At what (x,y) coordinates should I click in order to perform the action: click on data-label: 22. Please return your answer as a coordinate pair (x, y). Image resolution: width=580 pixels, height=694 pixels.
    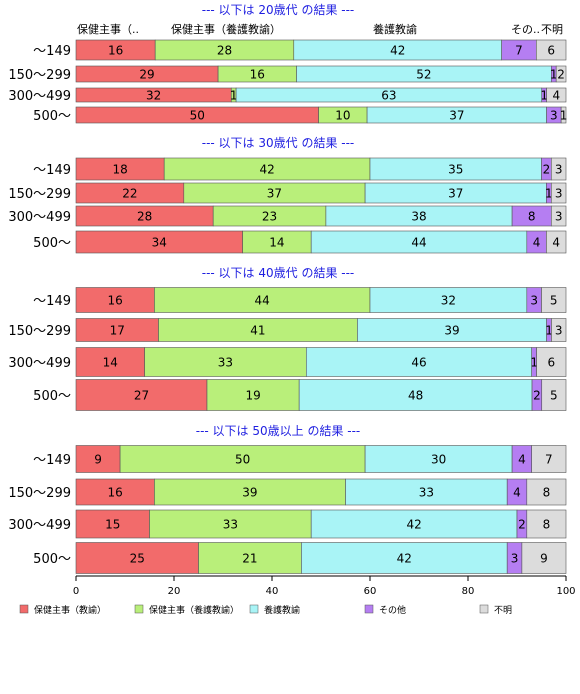
    Looking at the image, I should click on (129, 194).